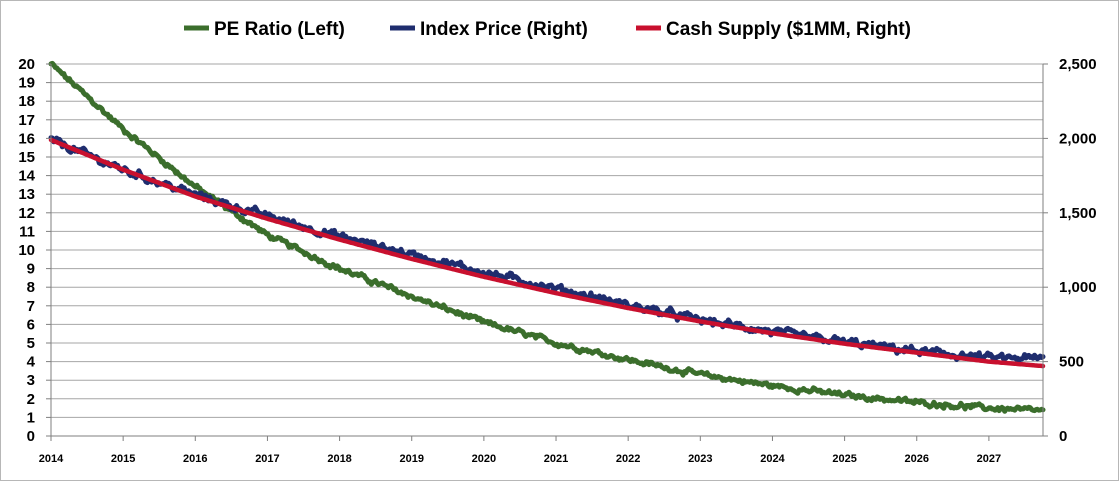 The width and height of the screenshot is (1119, 485). I want to click on x-tick-label: 2016, so click(195, 459).